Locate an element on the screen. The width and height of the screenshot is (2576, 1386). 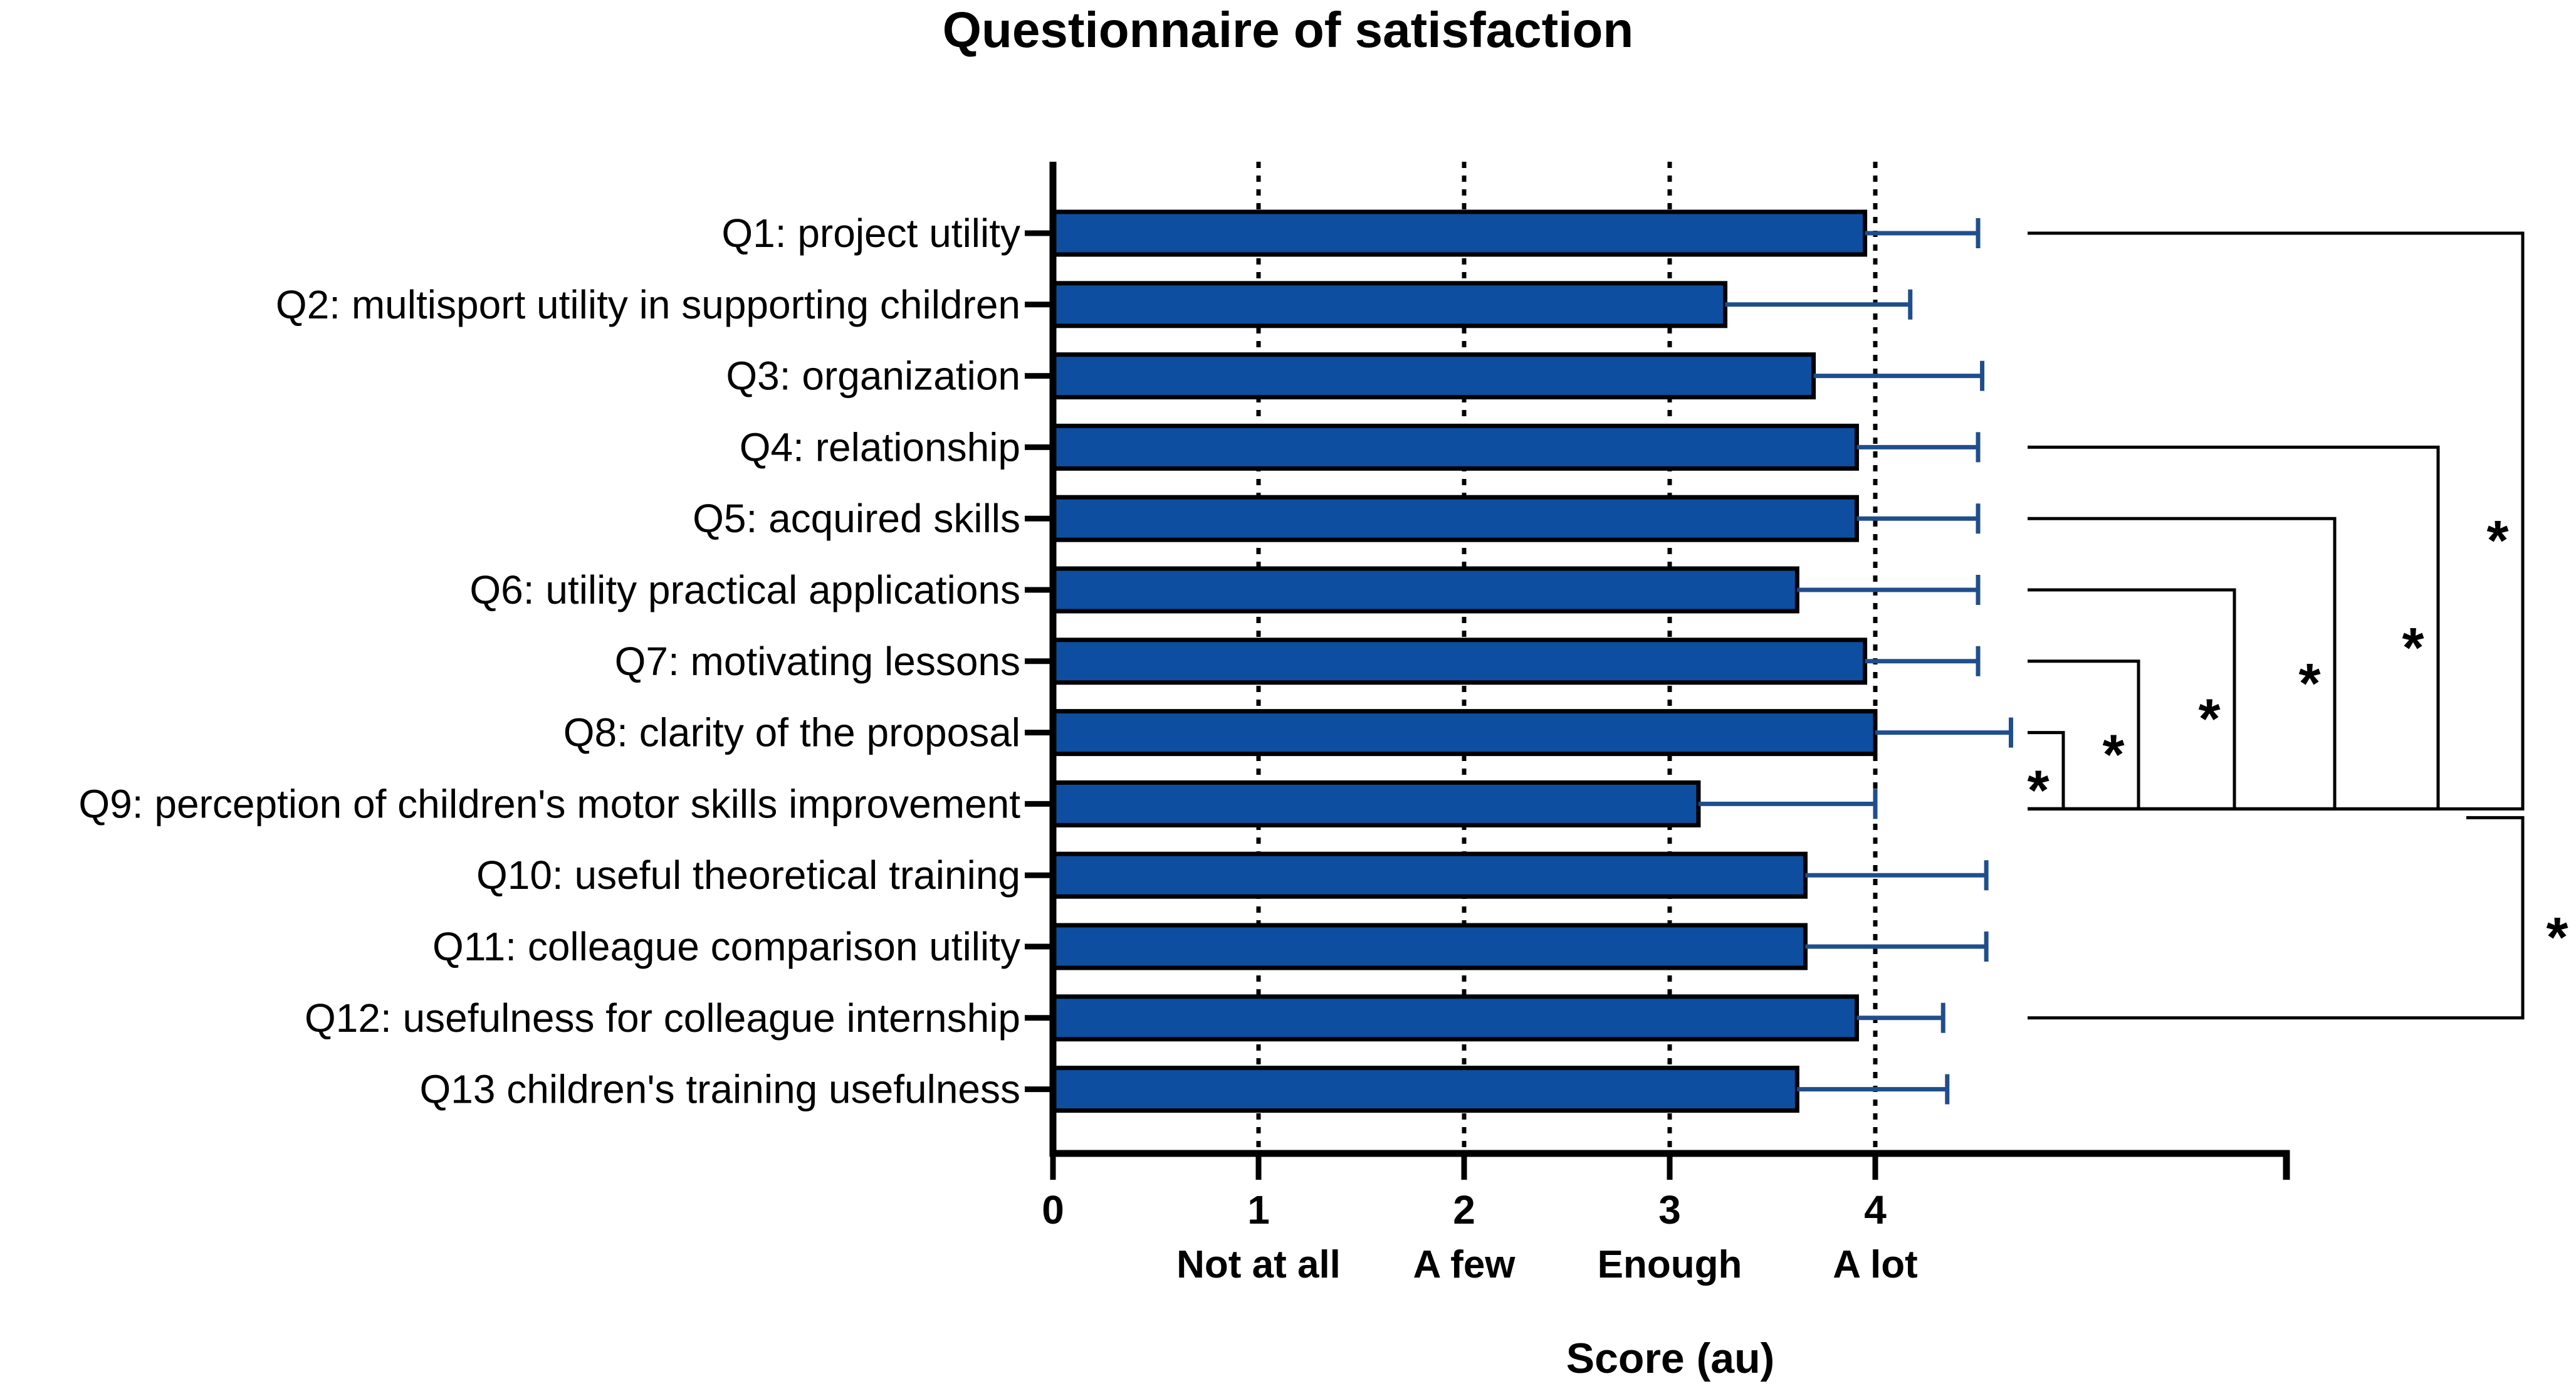
category-label: Q6: utility practical applications is located at coordinates (744, 590).